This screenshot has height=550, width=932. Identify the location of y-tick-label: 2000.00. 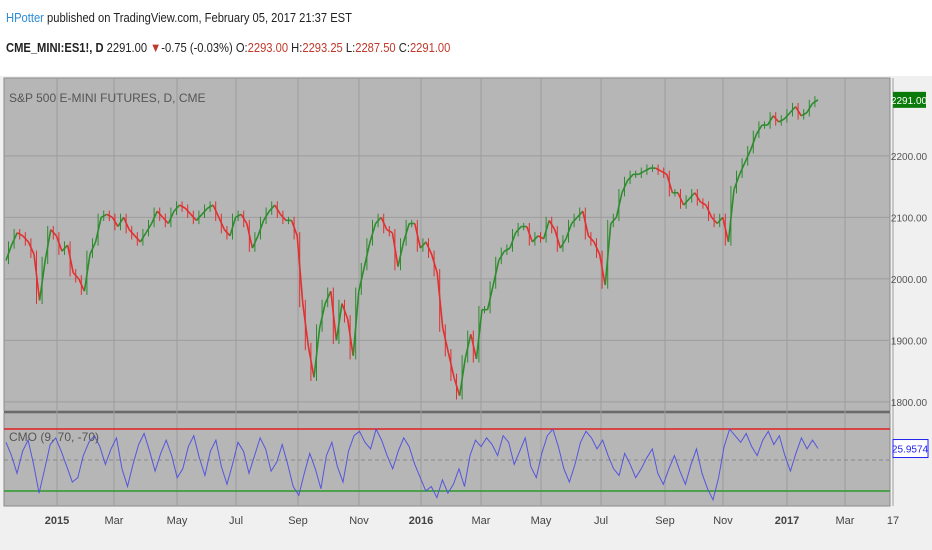
(909, 280).